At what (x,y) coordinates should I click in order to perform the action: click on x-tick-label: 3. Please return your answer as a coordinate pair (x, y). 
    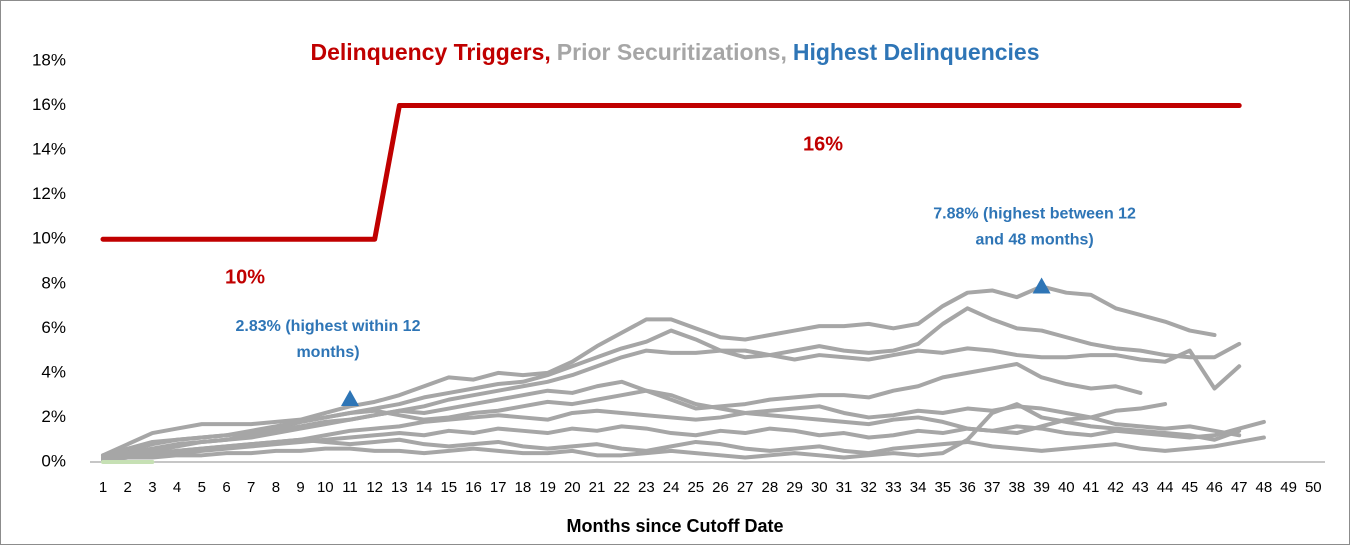
    Looking at the image, I should click on (152, 487).